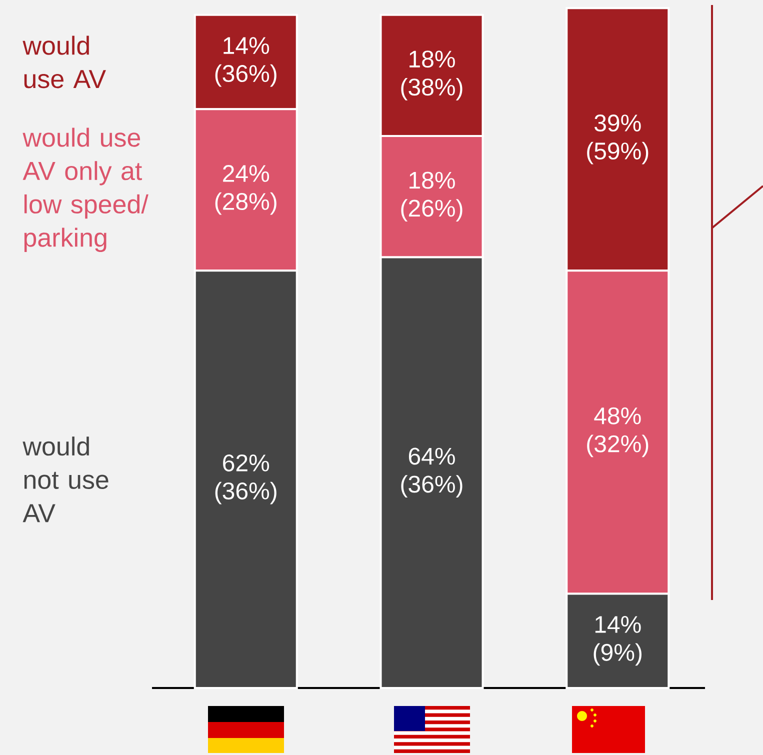  I want to click on data-label: 14% (9%), so click(618, 641).